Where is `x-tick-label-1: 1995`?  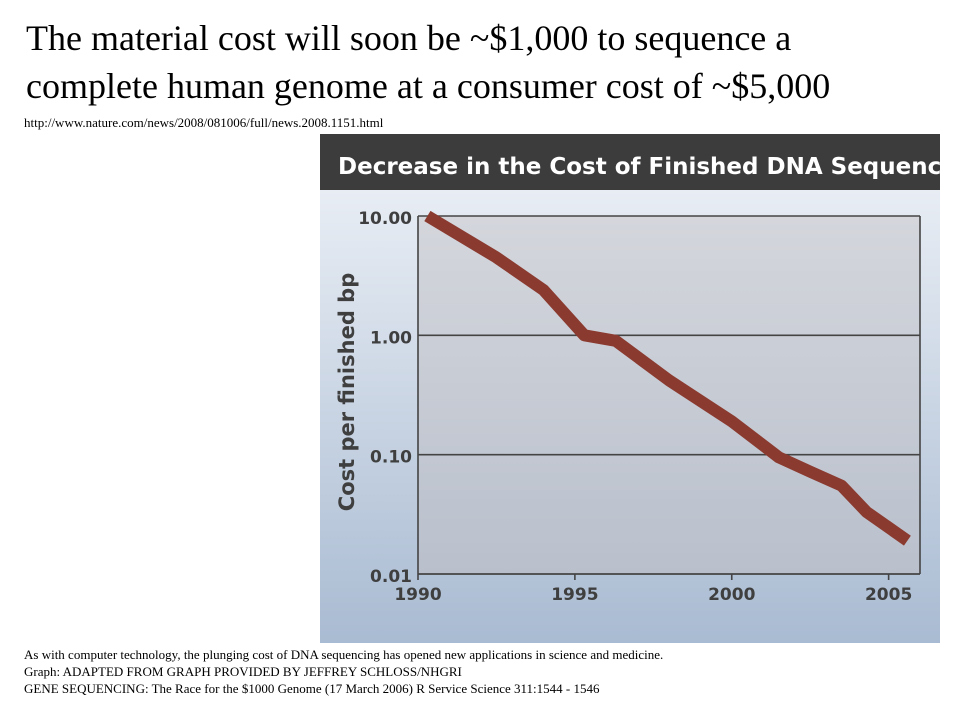 x-tick-label-1: 1995 is located at coordinates (574, 595).